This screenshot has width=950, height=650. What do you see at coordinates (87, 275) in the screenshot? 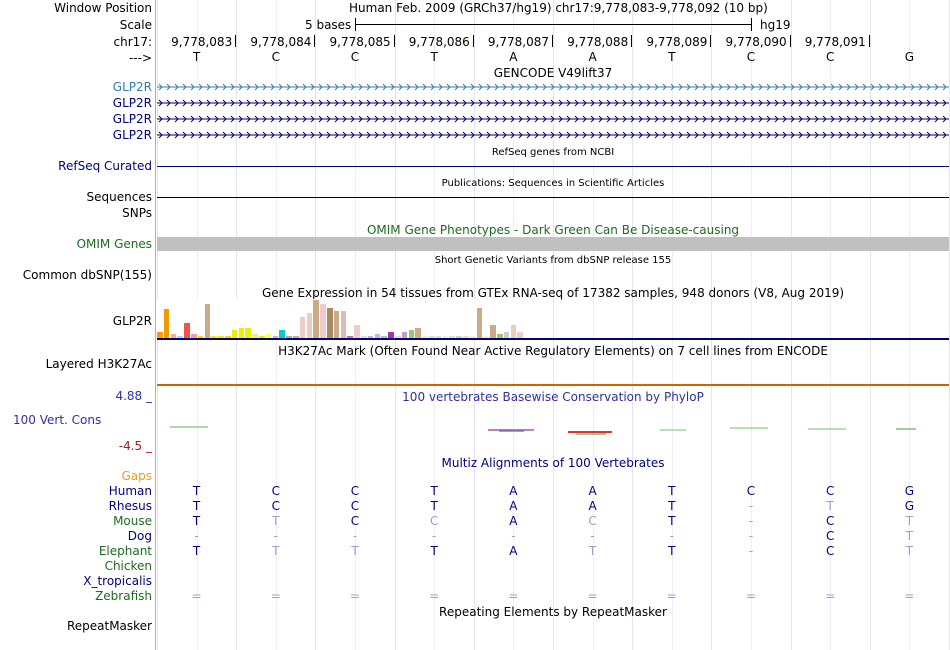
I see `dbsnp-track-label: Common dbSNP(155)` at bounding box center [87, 275].